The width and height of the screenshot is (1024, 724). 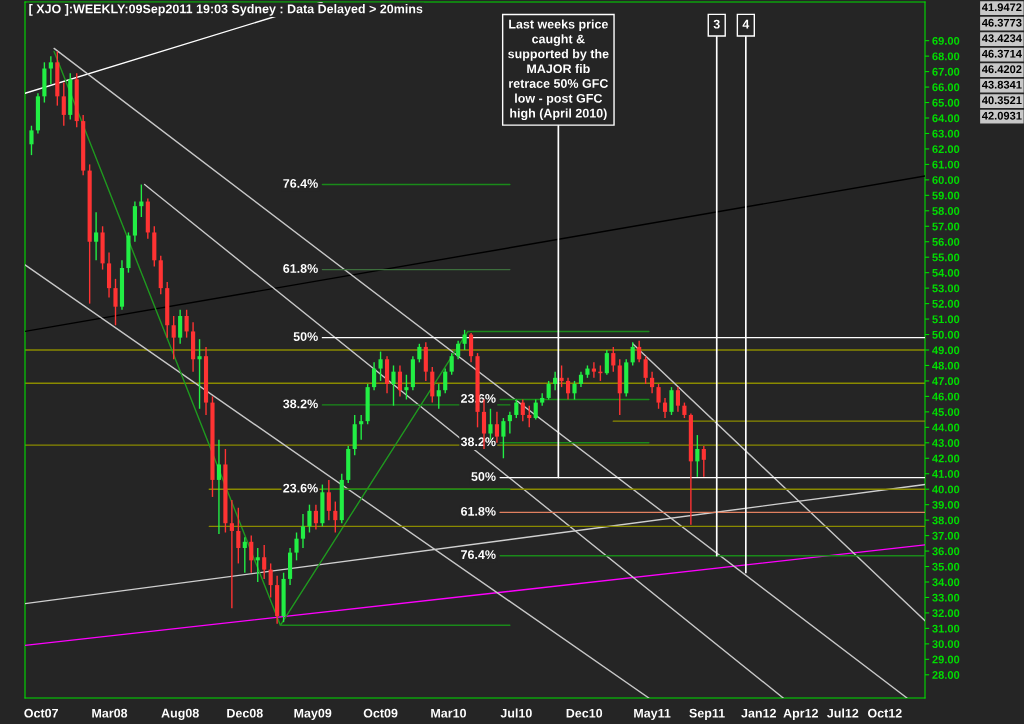 I want to click on y-tick-label: 54.00, so click(x=946, y=272).